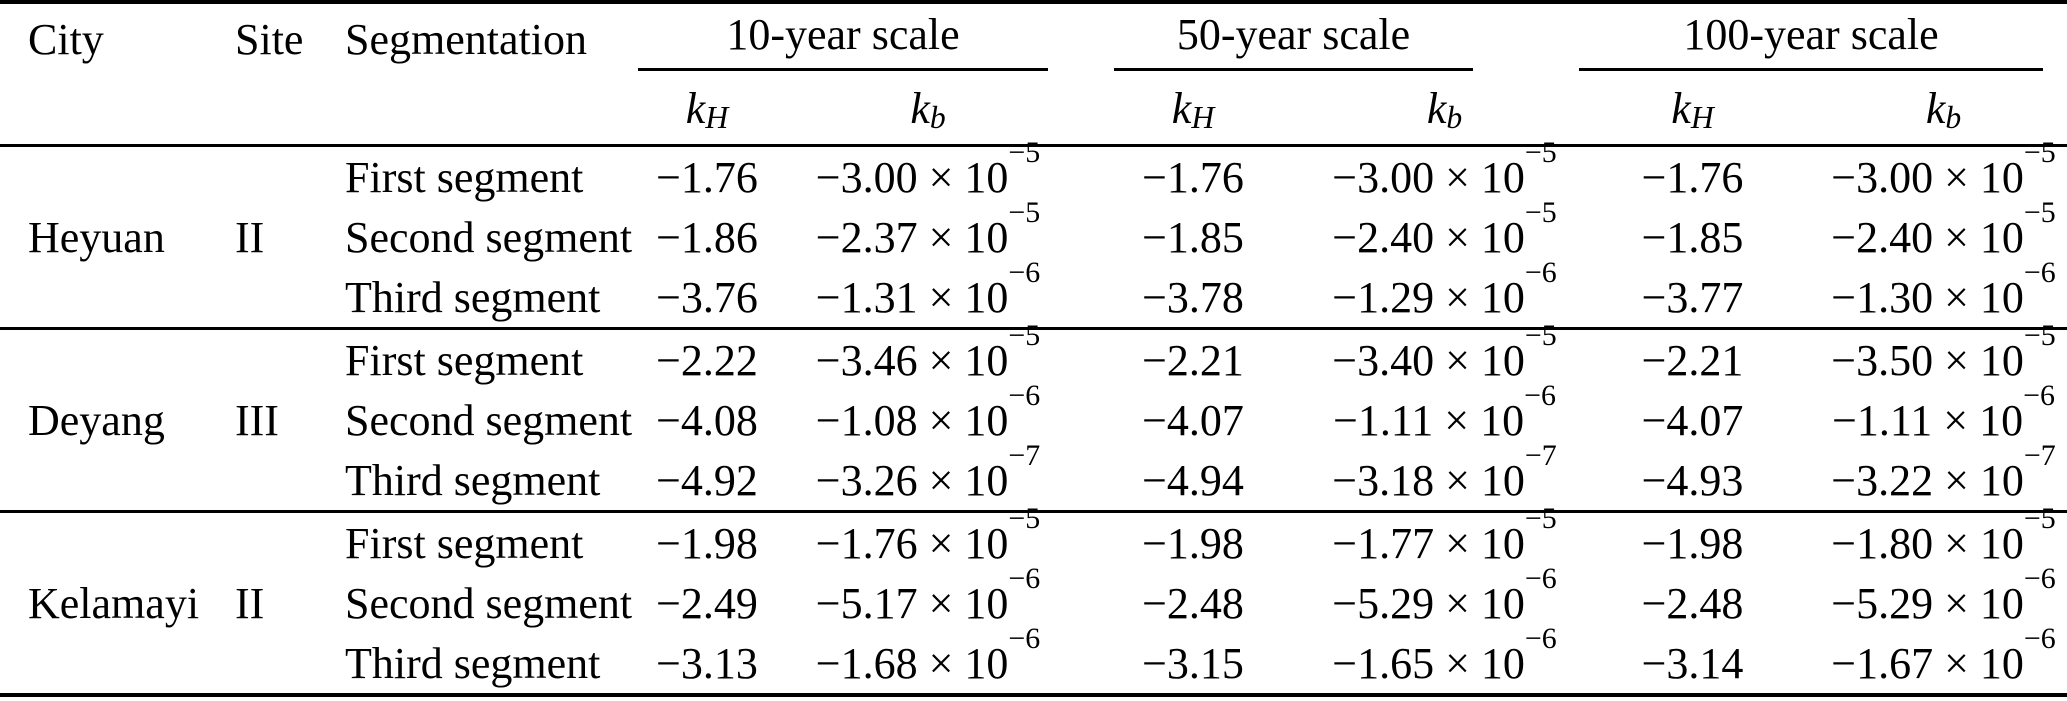 This screenshot has width=2067, height=701. I want to click on col-group-10-year-scale: 10-year scale, so click(841, 37).